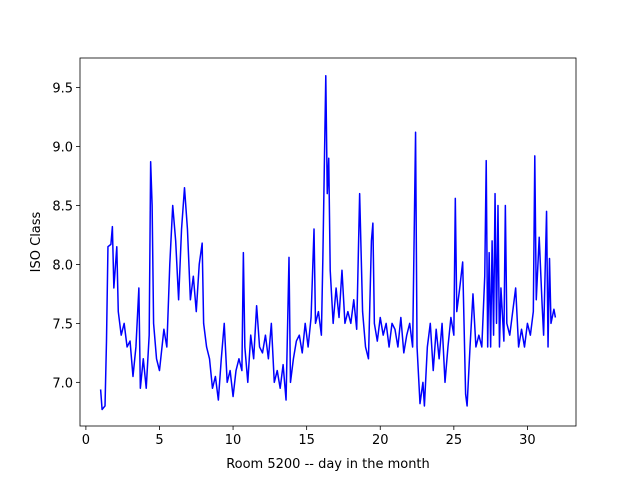 The width and height of the screenshot is (640, 480). Describe the element at coordinates (380, 440) in the screenshot. I see `x-tick-label: 20` at that location.